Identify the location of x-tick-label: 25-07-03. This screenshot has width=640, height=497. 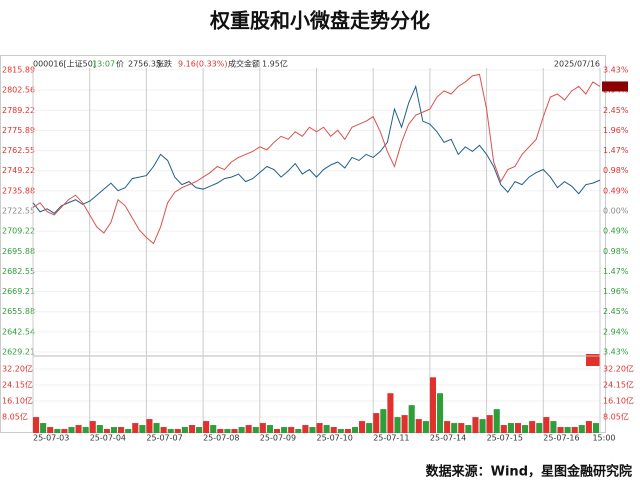
(51, 438).